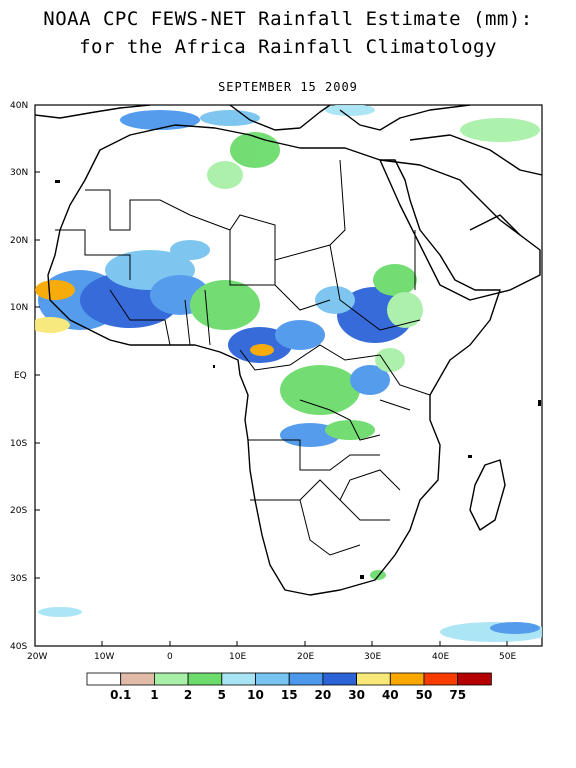  Describe the element at coordinates (356, 695) in the screenshot. I see `legend-label: 30` at that location.